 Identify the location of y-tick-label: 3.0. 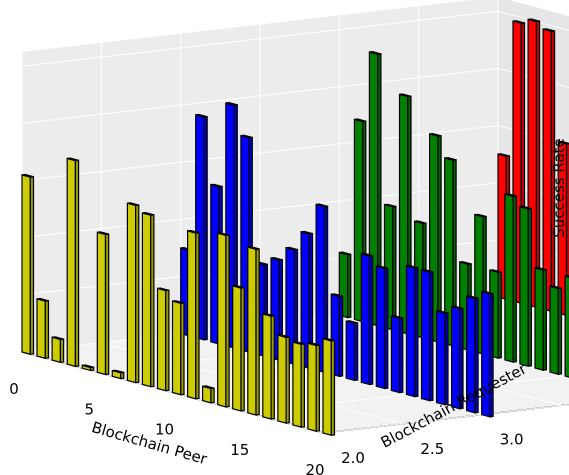
(512, 440).